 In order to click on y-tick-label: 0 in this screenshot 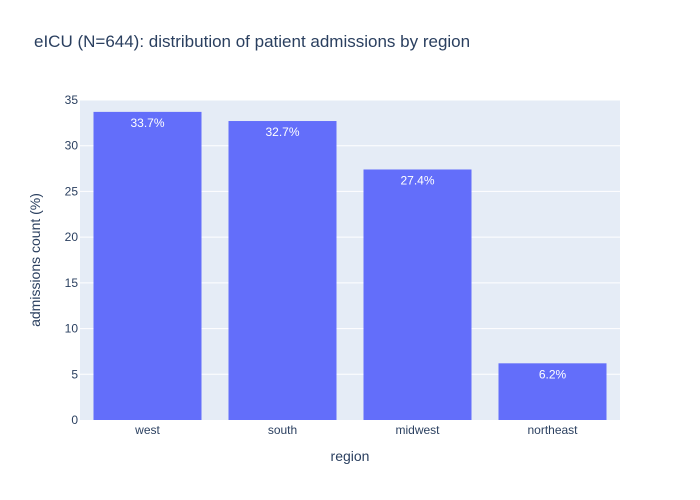, I will do `click(74, 420)`.